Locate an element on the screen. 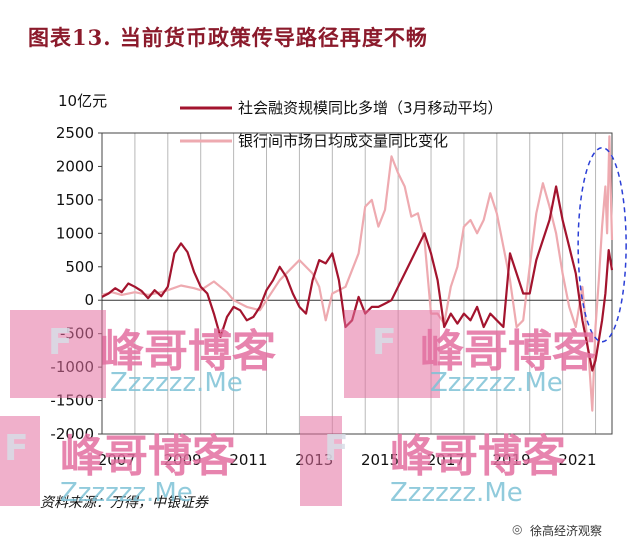 The image size is (640, 554). y-tick-label: 2000 is located at coordinates (75, 166).